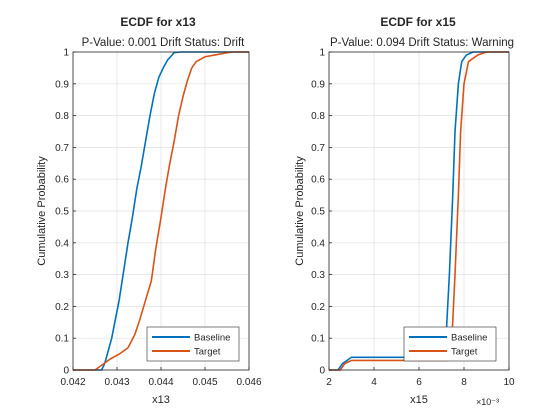  What do you see at coordinates (318, 116) in the screenshot?
I see `y-tick-label-x15-8: 0.8` at bounding box center [318, 116].